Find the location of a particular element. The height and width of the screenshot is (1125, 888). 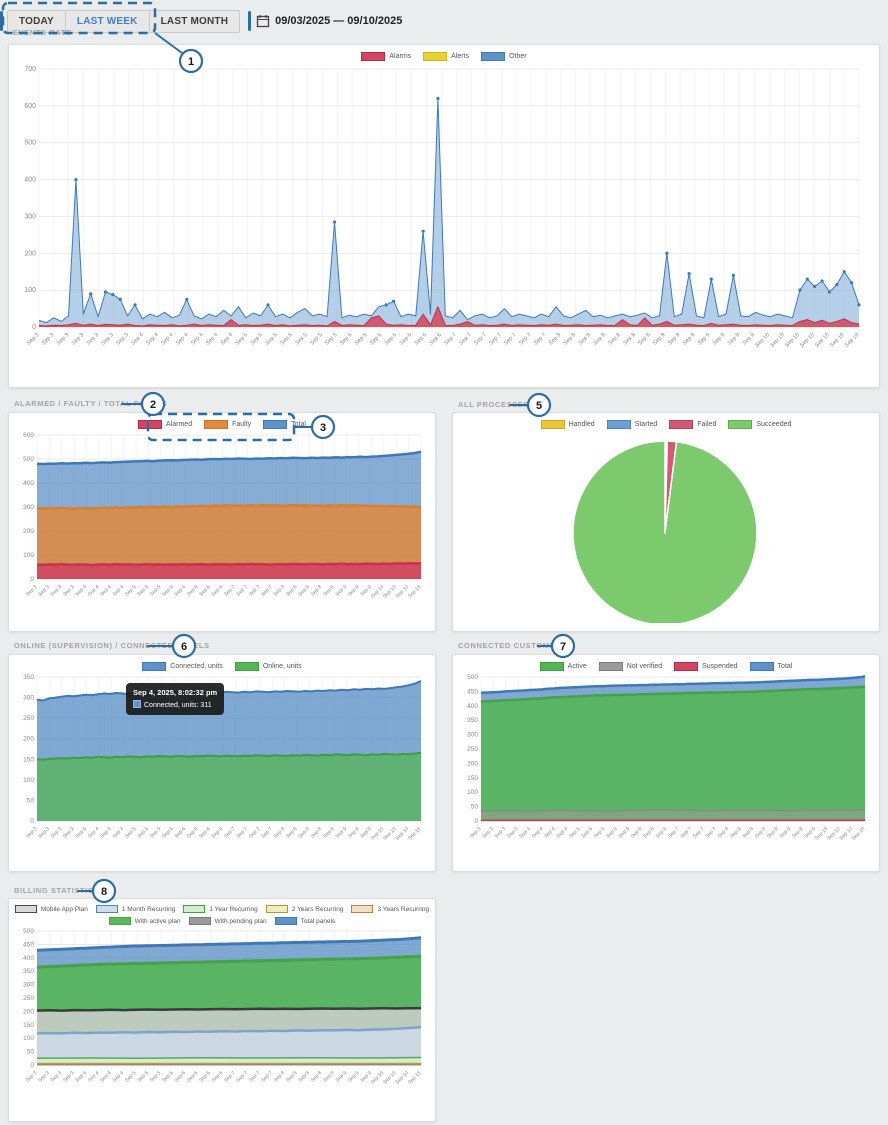

legend-label: Alerts is located at coordinates (460, 56).